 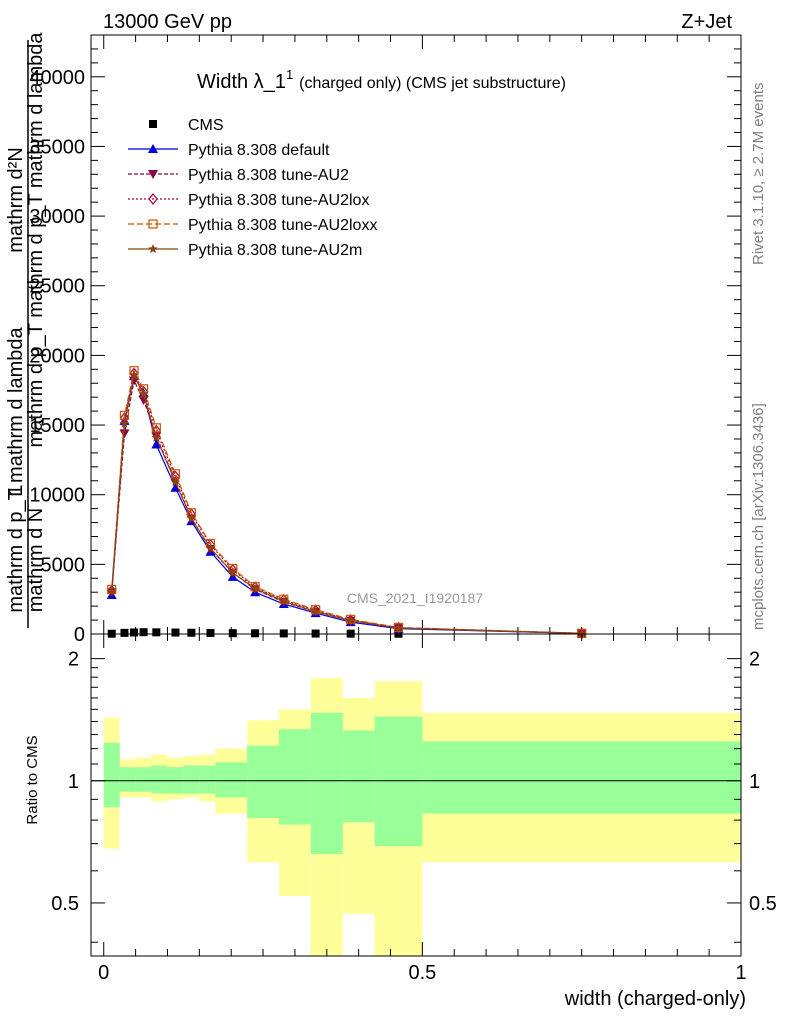 I want to click on main-y-tick-labels: 0 5000 10000 15000 20000 25000 30000 35000 40000, so click(x=57, y=356).